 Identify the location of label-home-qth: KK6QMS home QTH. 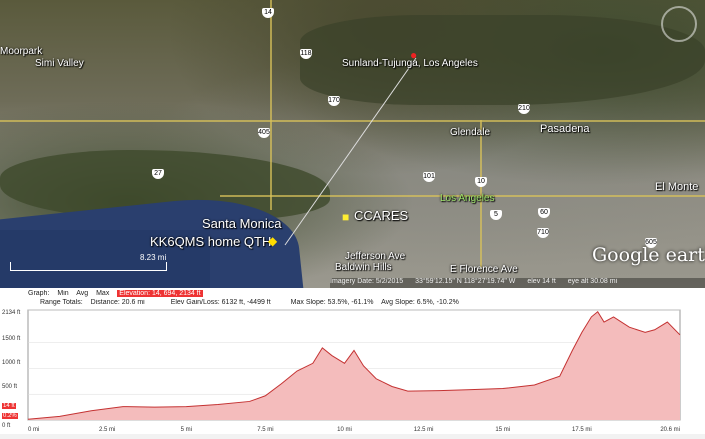
(211, 241).